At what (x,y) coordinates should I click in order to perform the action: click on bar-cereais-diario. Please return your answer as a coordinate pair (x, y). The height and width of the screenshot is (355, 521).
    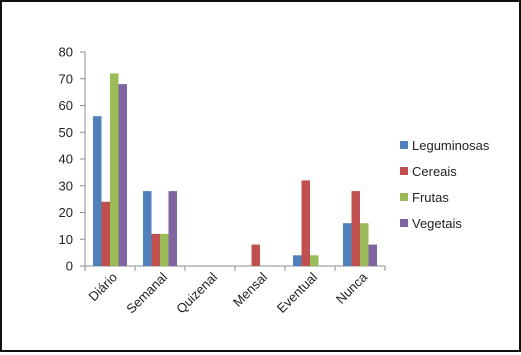
    Looking at the image, I should click on (105, 233).